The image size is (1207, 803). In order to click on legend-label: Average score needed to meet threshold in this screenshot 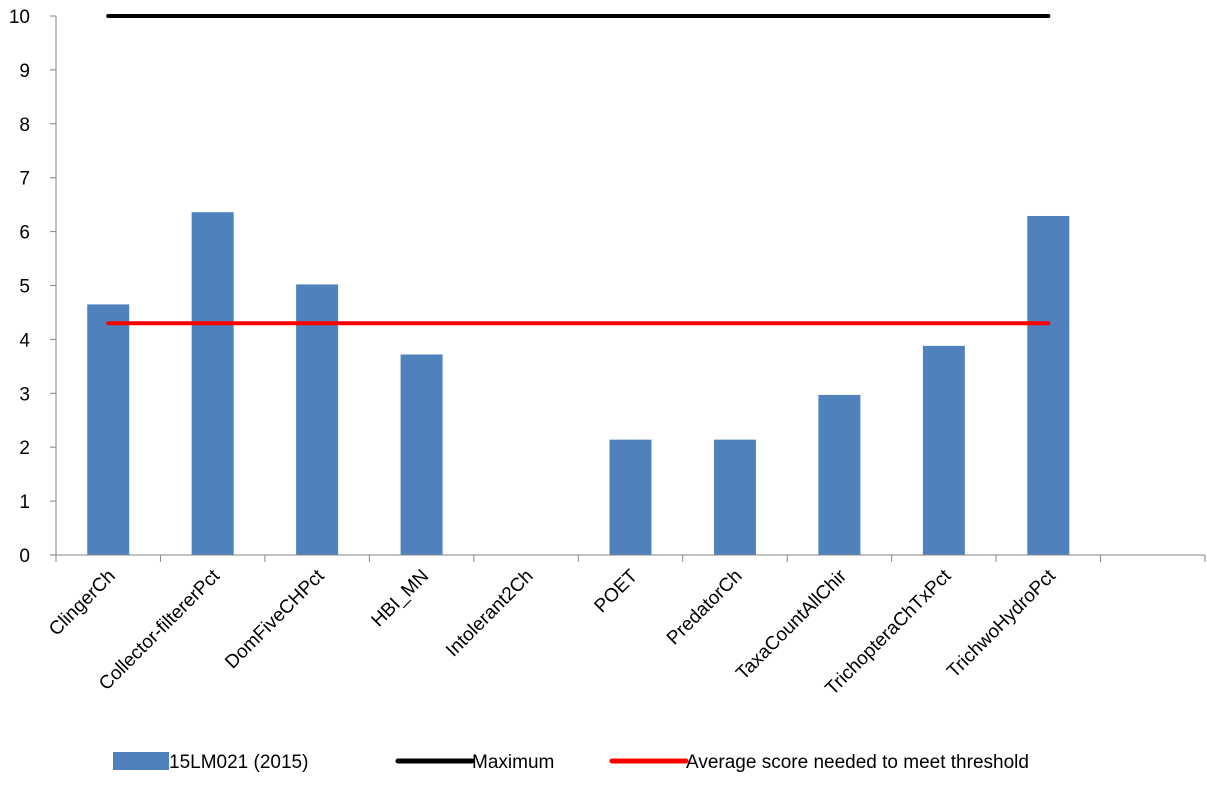, I will do `click(857, 762)`.